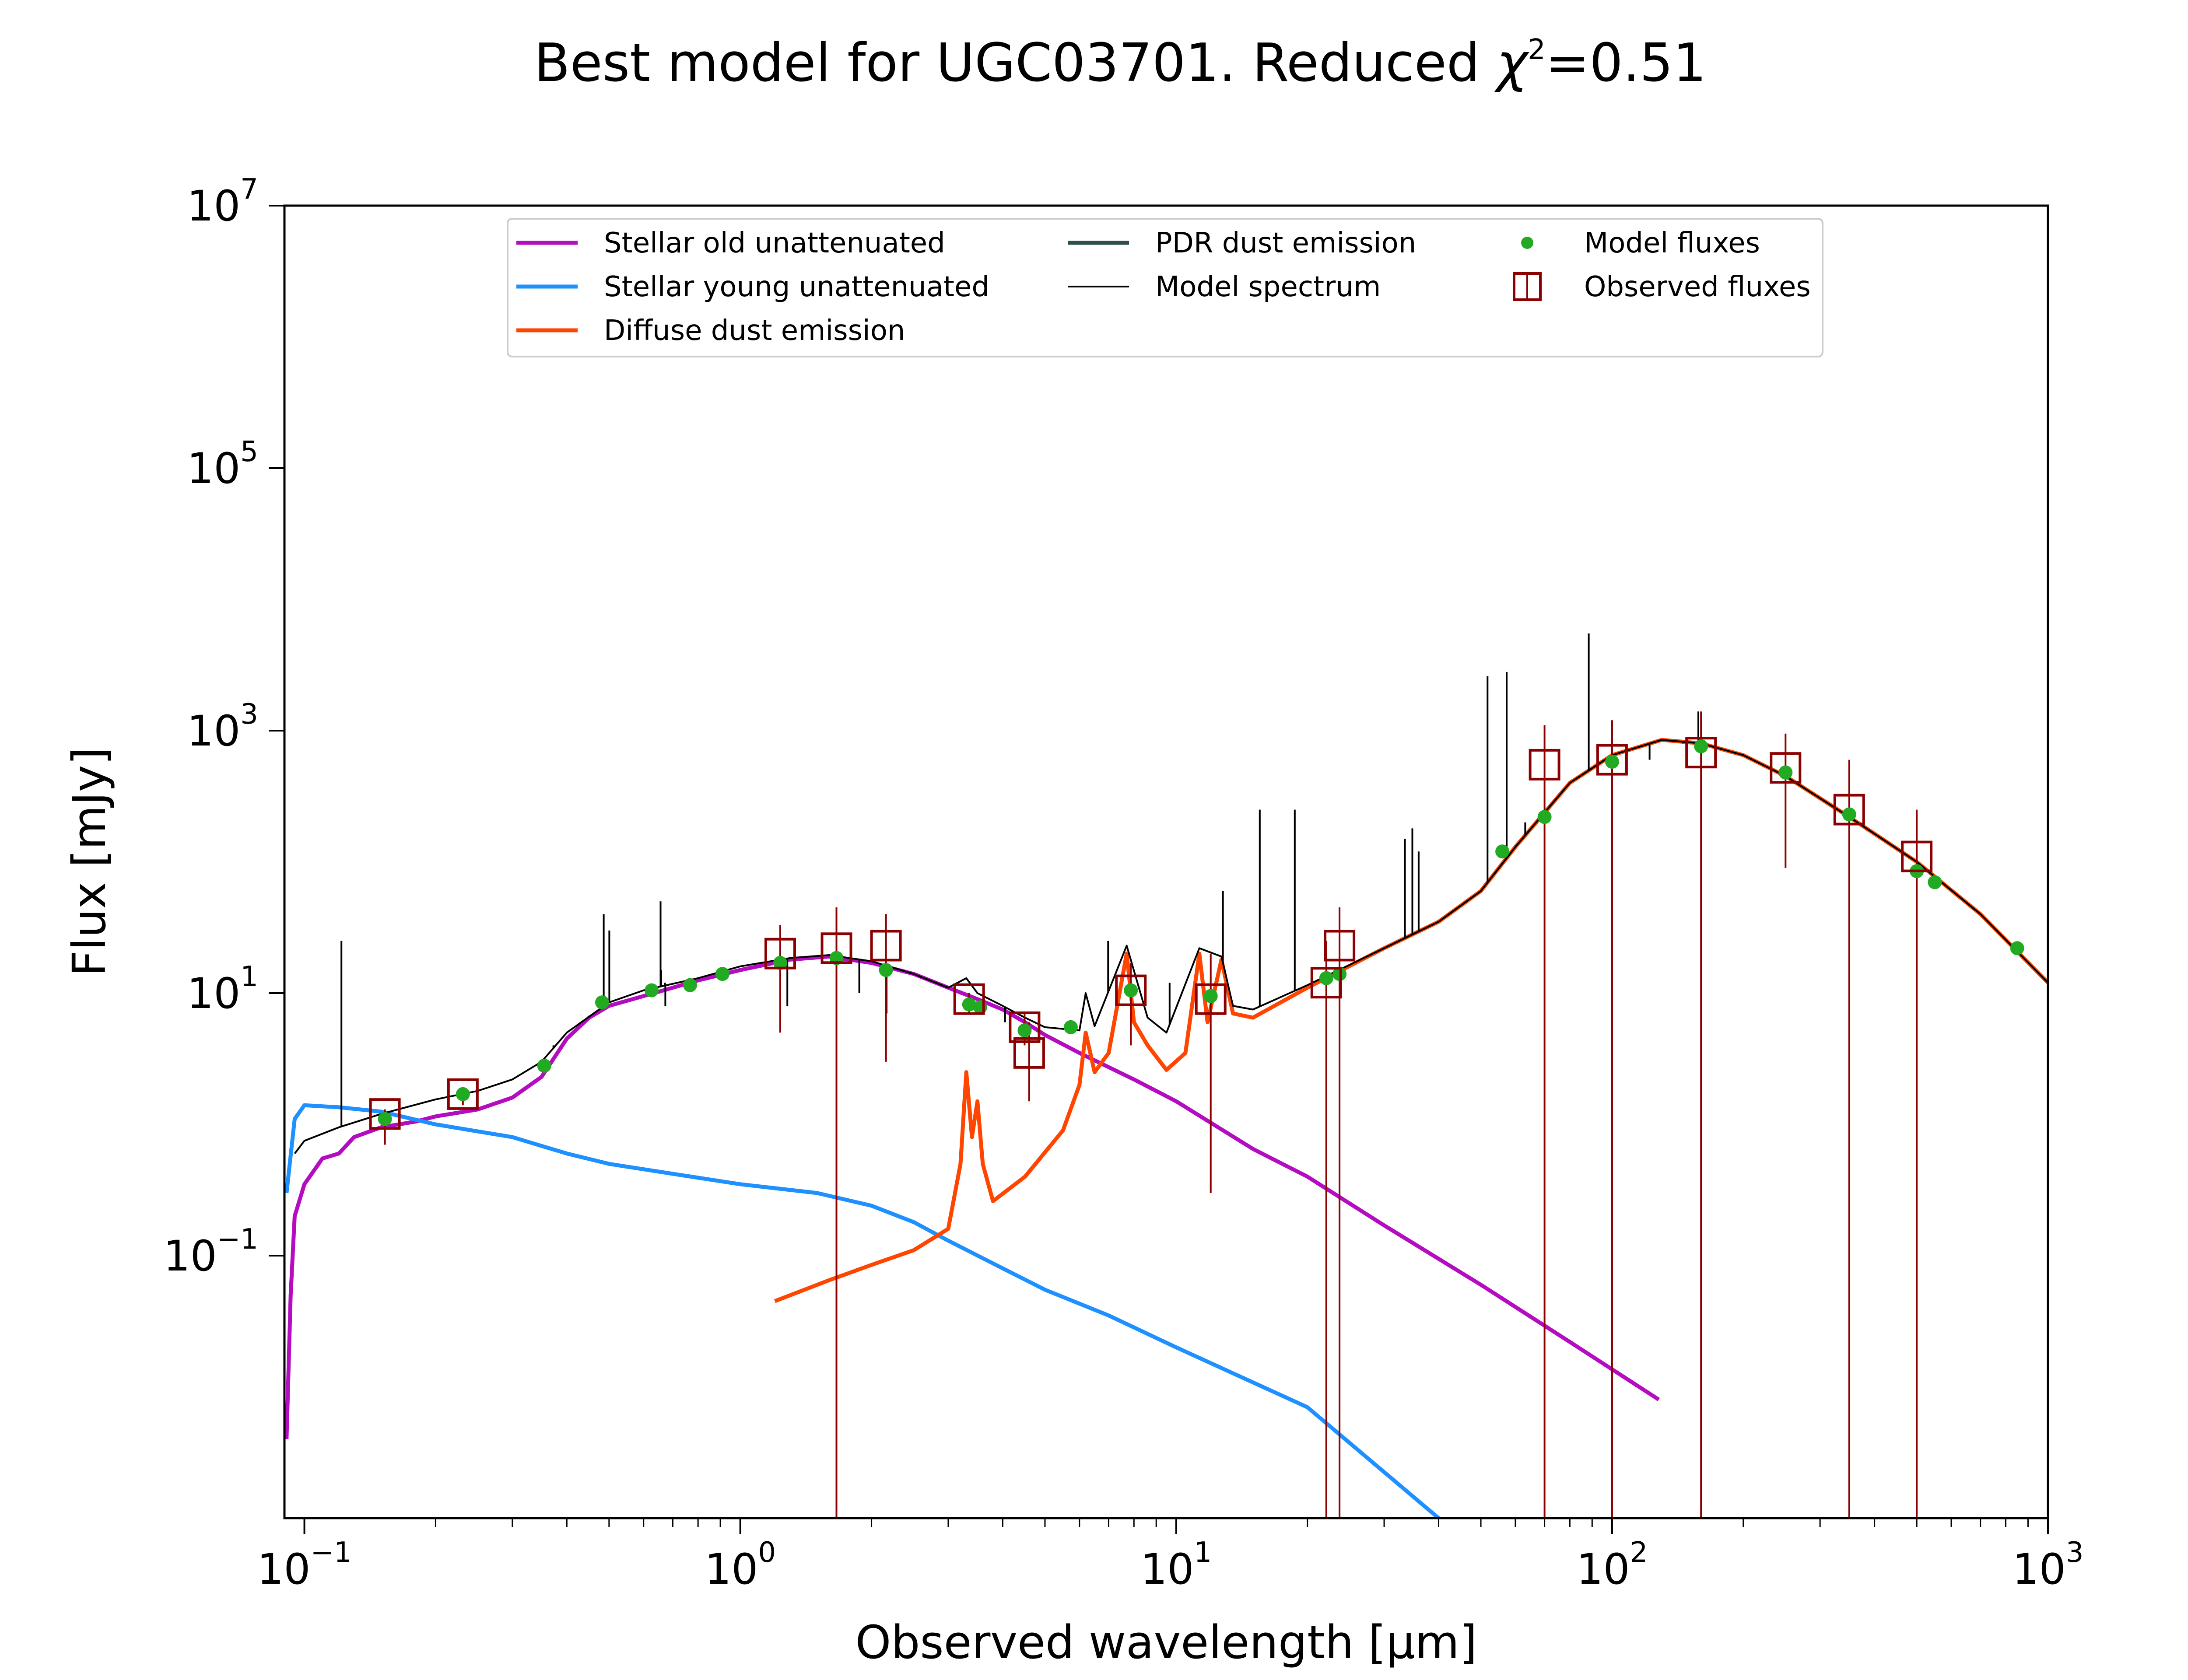 The width and height of the screenshot is (2188, 1680). I want to click on y-tick-exp: 7, so click(249, 189).